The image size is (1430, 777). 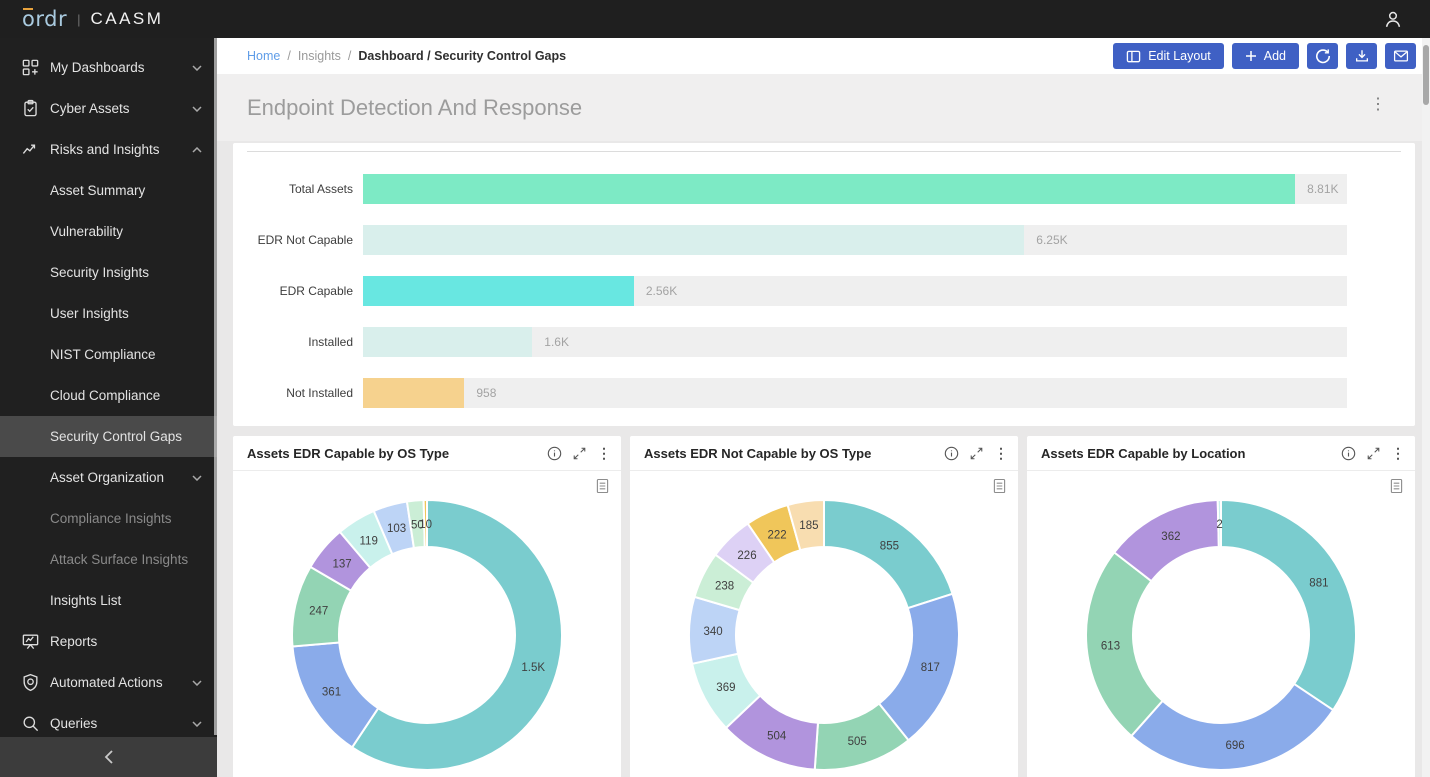 What do you see at coordinates (1393, 19) in the screenshot?
I see `user-menu-button` at bounding box center [1393, 19].